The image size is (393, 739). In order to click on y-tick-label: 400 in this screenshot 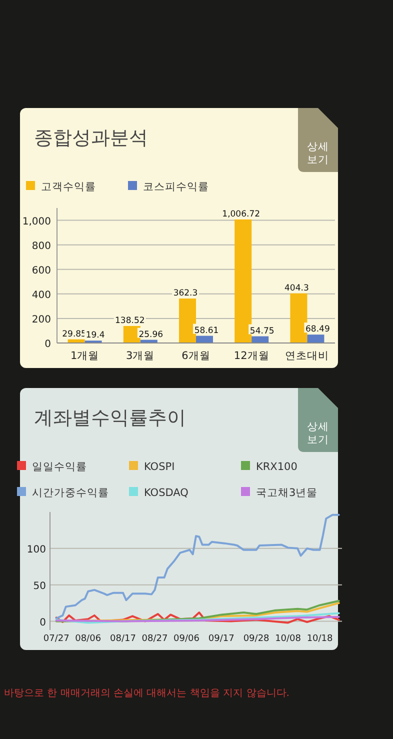, I will do `click(41, 295)`.